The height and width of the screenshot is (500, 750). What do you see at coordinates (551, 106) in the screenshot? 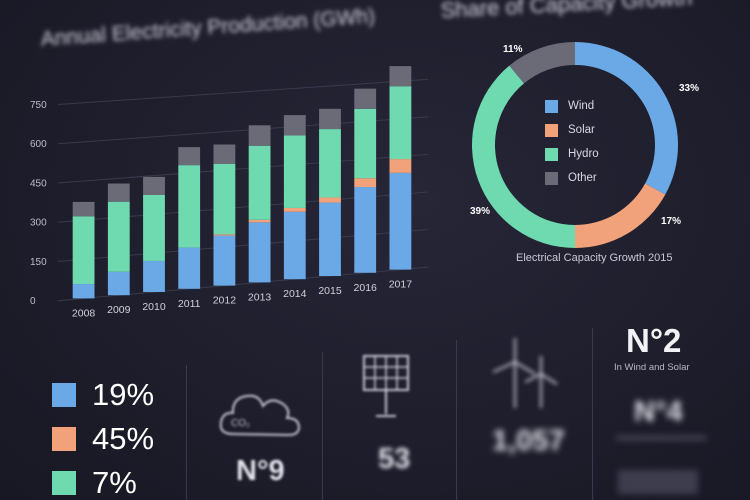
I see `legend-swatch-wind` at bounding box center [551, 106].